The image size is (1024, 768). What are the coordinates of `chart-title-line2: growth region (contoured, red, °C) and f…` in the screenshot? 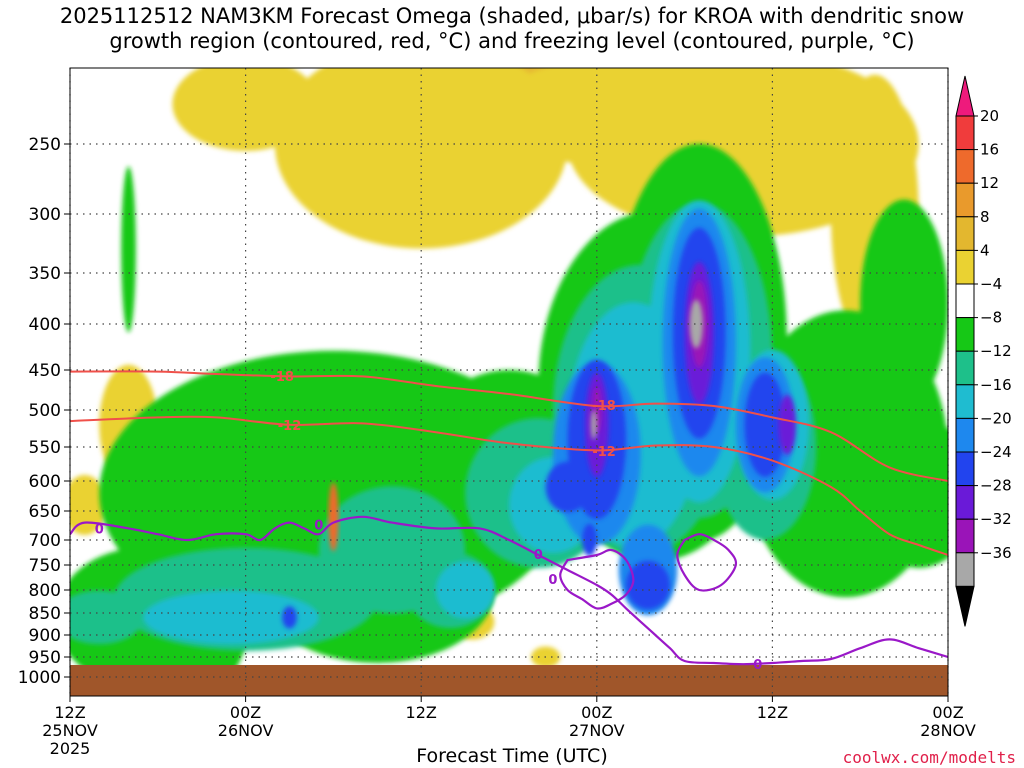 It's located at (512, 41).